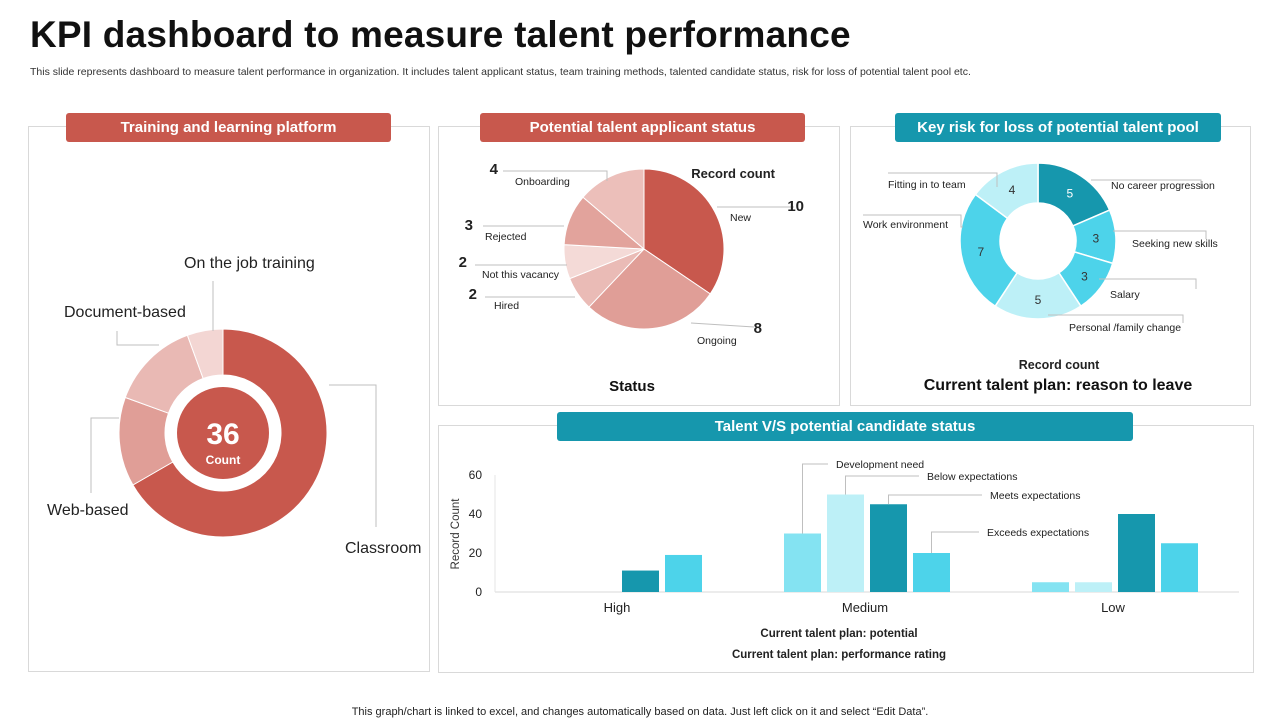 Image resolution: width=1280 pixels, height=720 pixels. What do you see at coordinates (521, 275) in the screenshot?
I see `applicant-label-not-this-vacancy: Not this vacancy` at bounding box center [521, 275].